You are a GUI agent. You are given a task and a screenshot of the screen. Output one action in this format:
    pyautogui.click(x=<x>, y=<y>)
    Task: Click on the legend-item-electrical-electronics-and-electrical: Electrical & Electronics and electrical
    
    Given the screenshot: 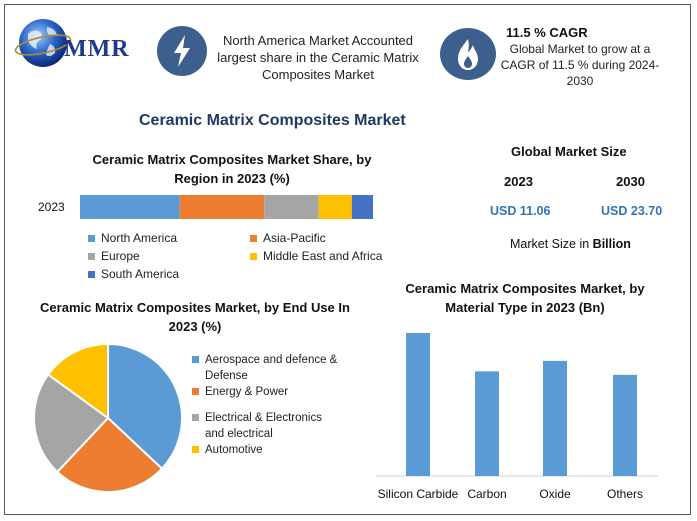 What is the action you would take?
    pyautogui.click(x=267, y=426)
    